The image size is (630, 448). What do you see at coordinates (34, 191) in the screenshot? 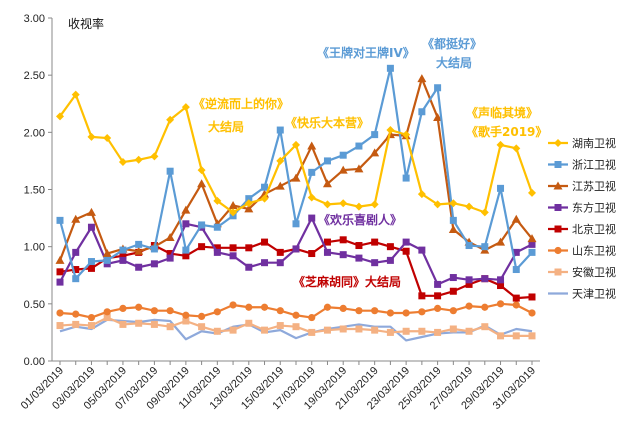
I see `y-tick-label: 1.50` at bounding box center [34, 191].